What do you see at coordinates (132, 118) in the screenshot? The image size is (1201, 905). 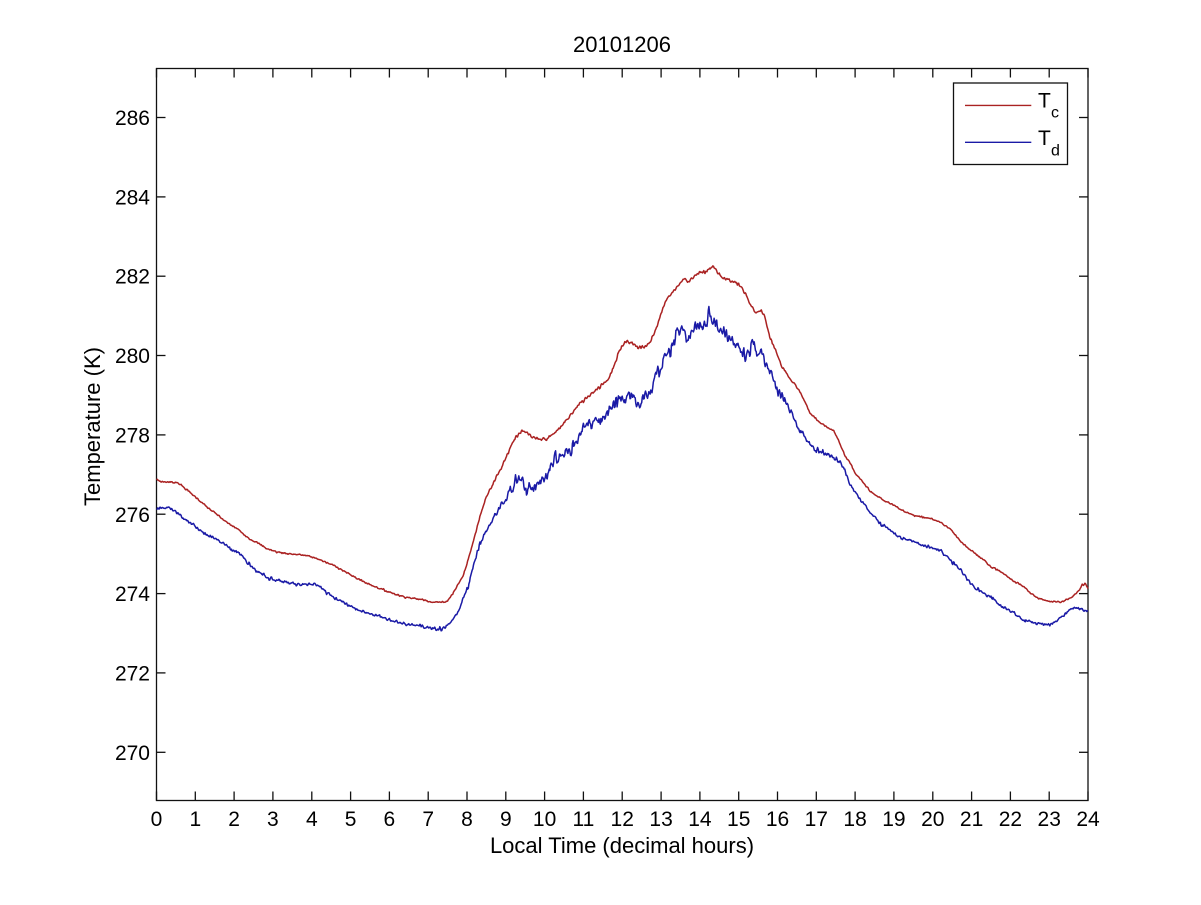 I see `svg-text: 286` at bounding box center [132, 118].